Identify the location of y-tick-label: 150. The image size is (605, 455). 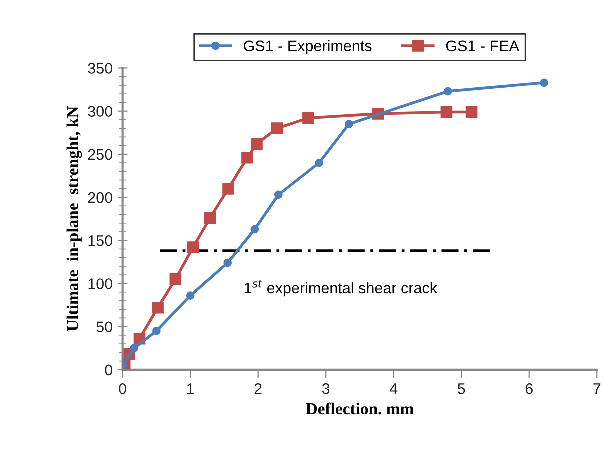
(100, 241).